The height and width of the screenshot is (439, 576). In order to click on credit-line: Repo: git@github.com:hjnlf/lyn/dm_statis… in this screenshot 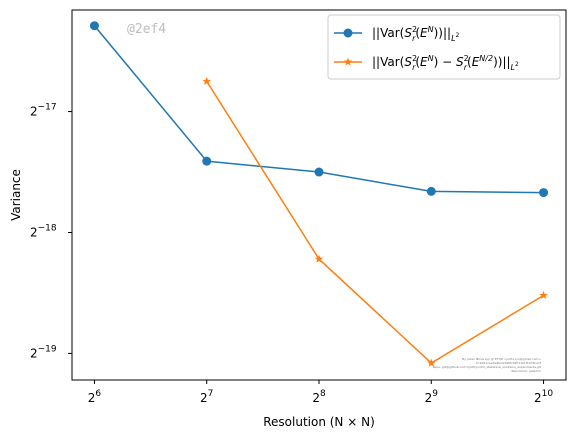, I will do `click(487, 367)`.